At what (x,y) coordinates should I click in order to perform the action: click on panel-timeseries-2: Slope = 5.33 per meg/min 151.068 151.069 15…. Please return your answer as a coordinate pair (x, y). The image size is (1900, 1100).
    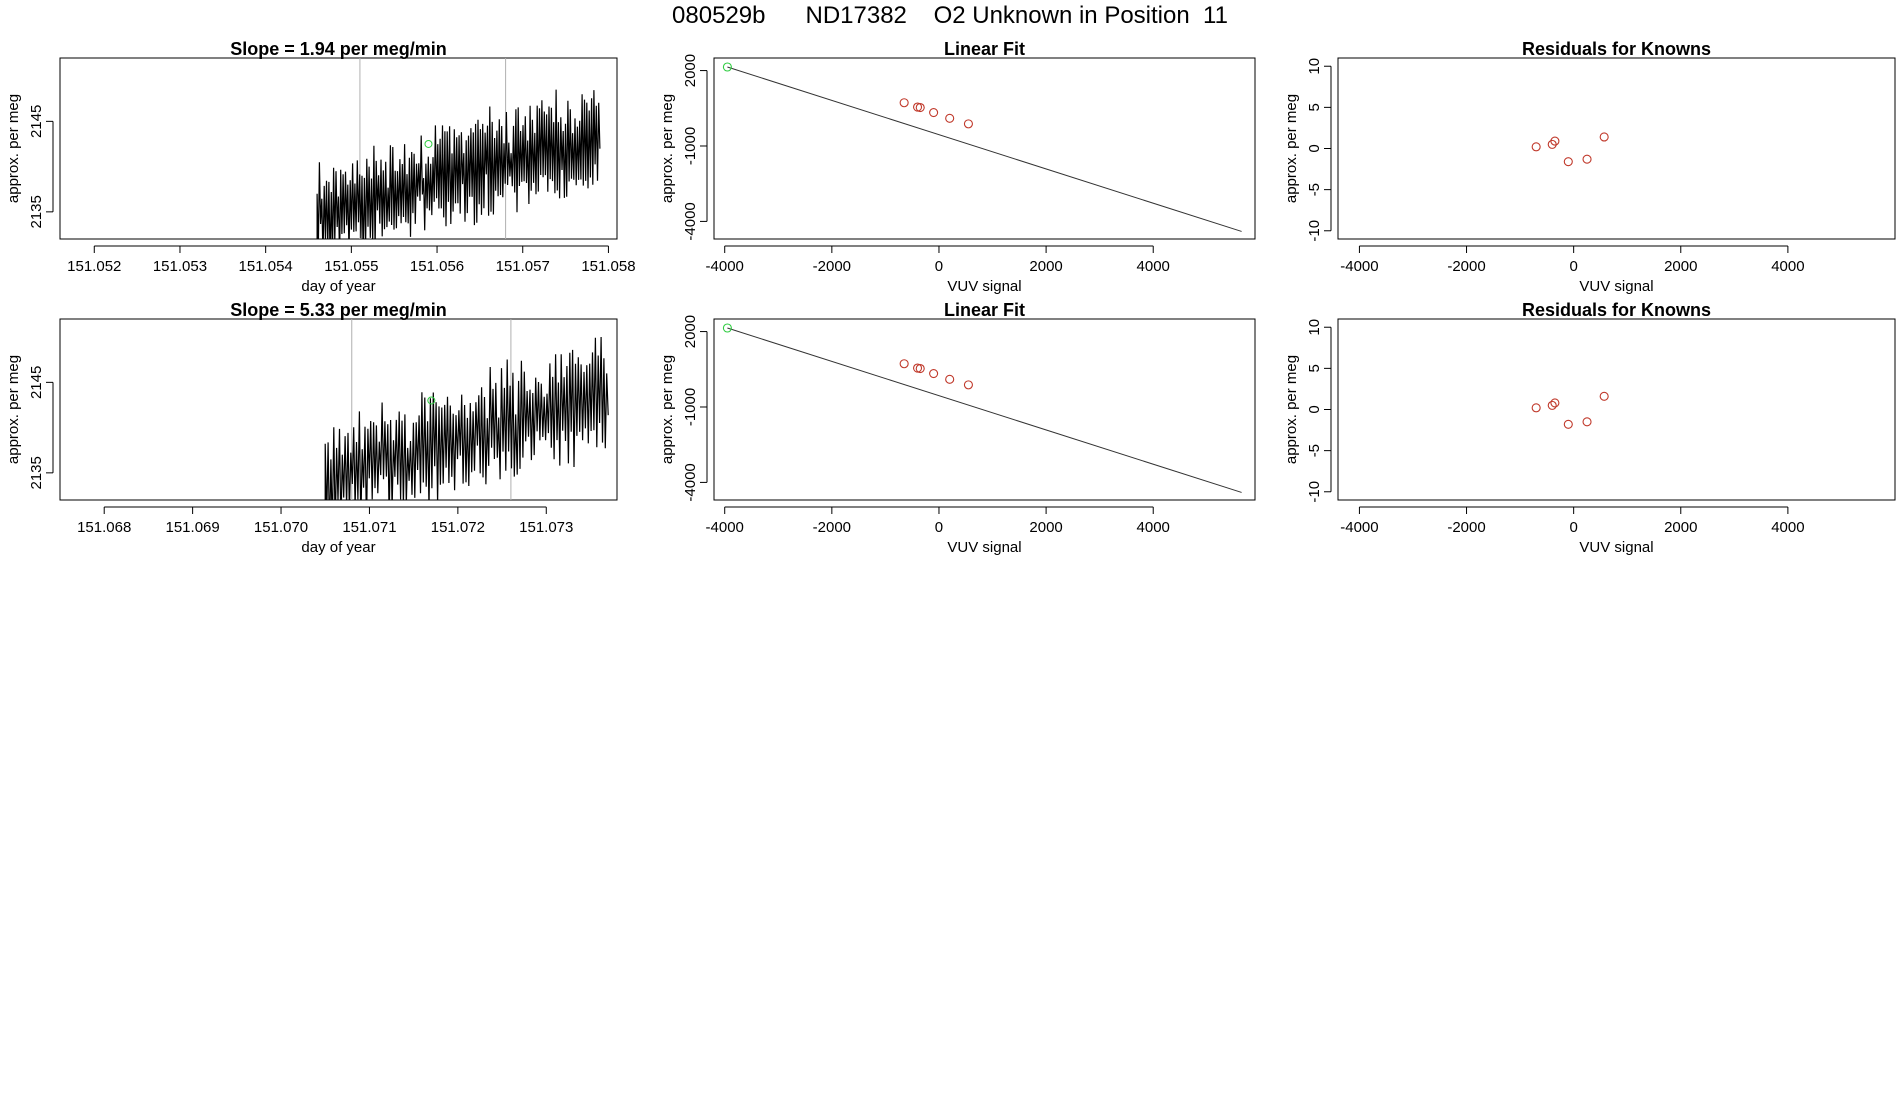
    Looking at the image, I should click on (311, 428).